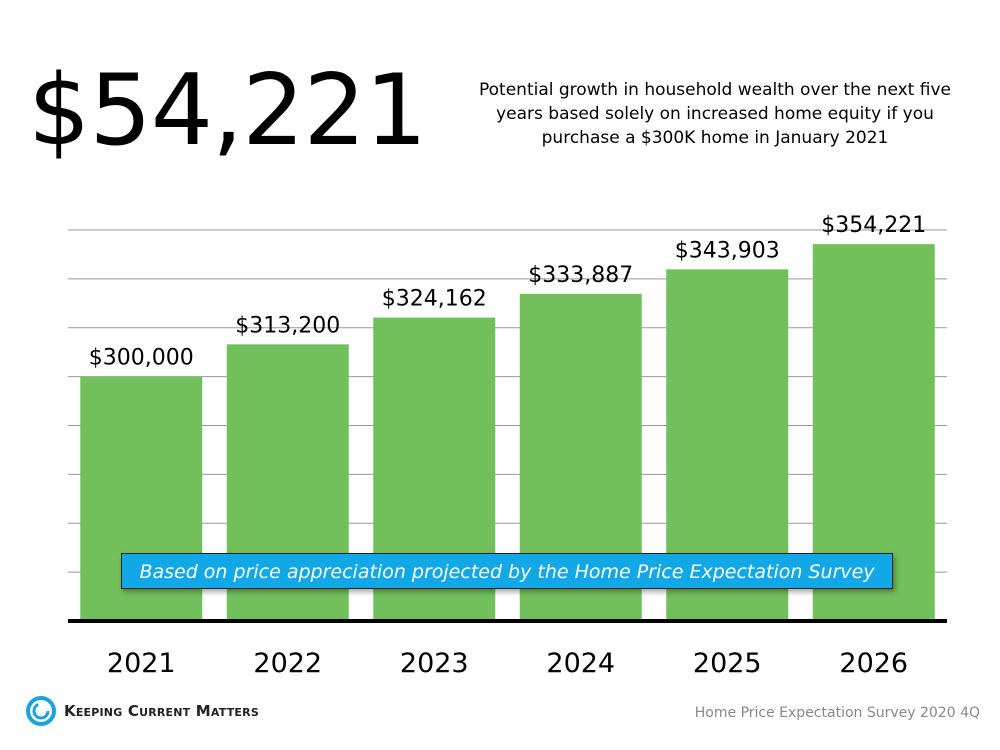 This screenshot has height=750, width=1000. I want to click on x-tick-label-2021: 2021, so click(141, 663).